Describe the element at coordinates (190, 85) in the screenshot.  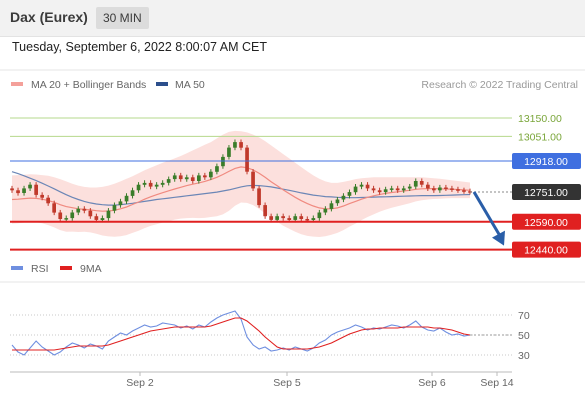
I see `legend-label-ma50: MA 50` at that location.